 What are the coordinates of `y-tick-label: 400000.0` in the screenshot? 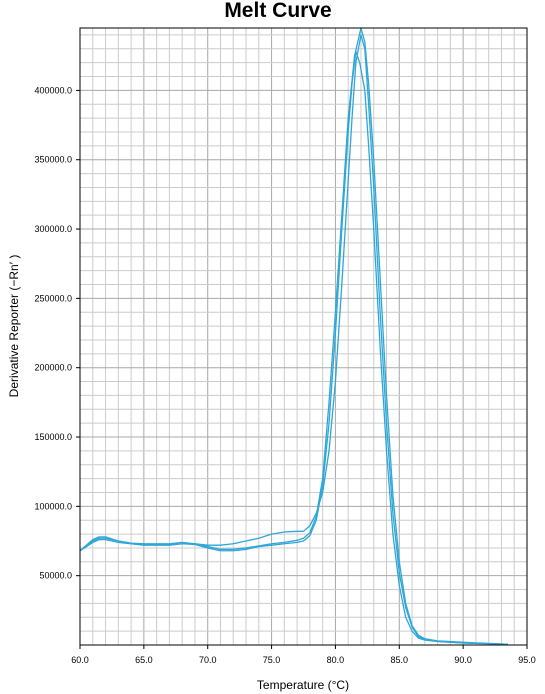 It's located at (53, 90).